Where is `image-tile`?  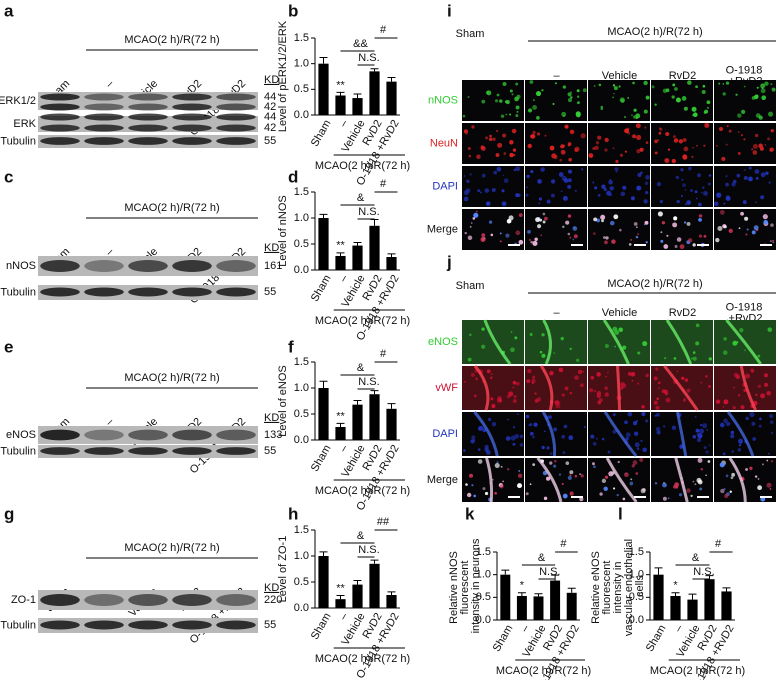 image-tile is located at coordinates (493, 434).